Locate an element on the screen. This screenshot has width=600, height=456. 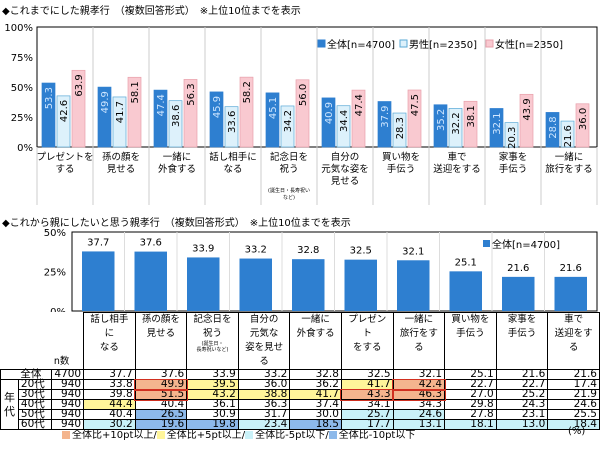
data-label: 33.2 is located at coordinates (256, 250).